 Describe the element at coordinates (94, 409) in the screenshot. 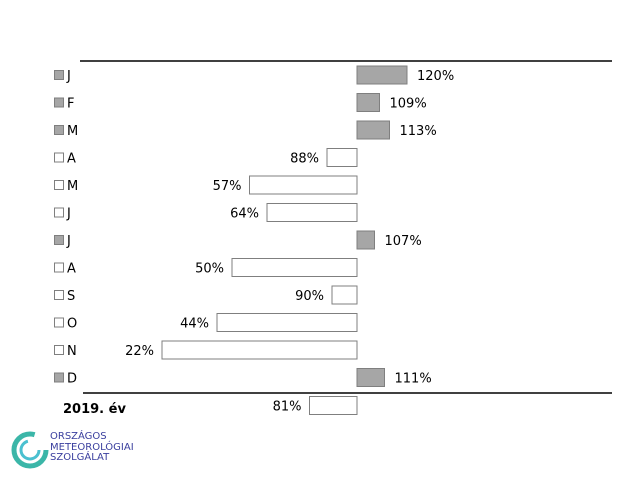

I see `summary-label: 2019. év` at that location.